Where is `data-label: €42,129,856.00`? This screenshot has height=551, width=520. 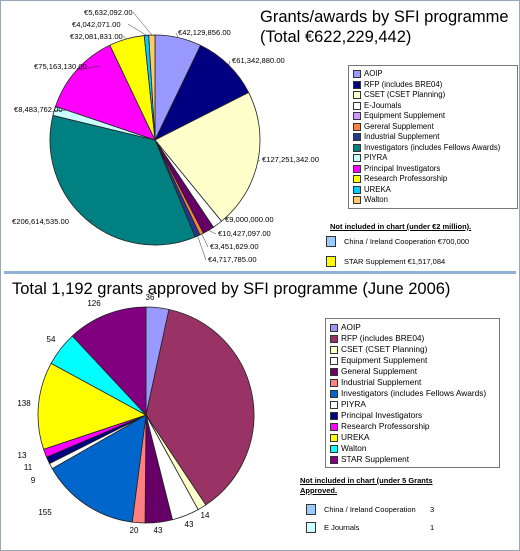 data-label: €42,129,856.00 is located at coordinates (204, 32).